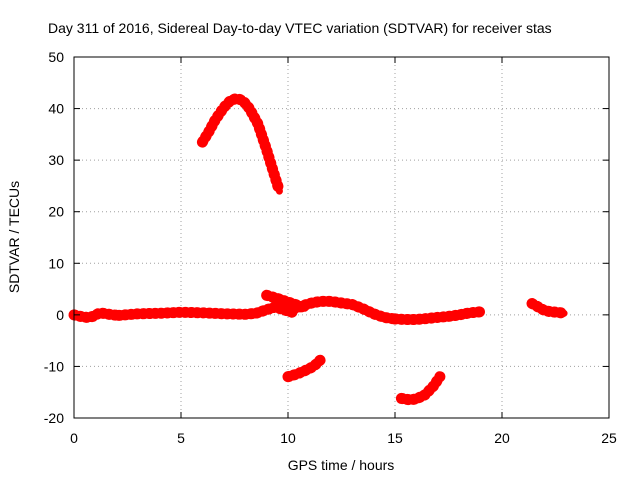 The image size is (640, 480). I want to click on x-axis-title: GPS time / hours, so click(341, 465).